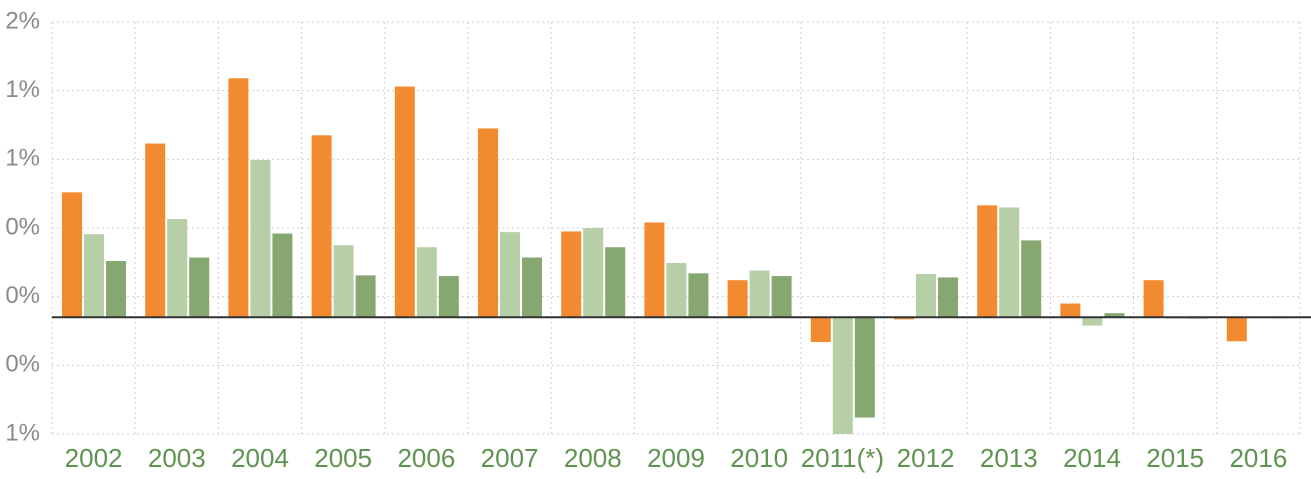  What do you see at coordinates (22, 20) in the screenshot?
I see `y-tick-label: 2%` at bounding box center [22, 20].